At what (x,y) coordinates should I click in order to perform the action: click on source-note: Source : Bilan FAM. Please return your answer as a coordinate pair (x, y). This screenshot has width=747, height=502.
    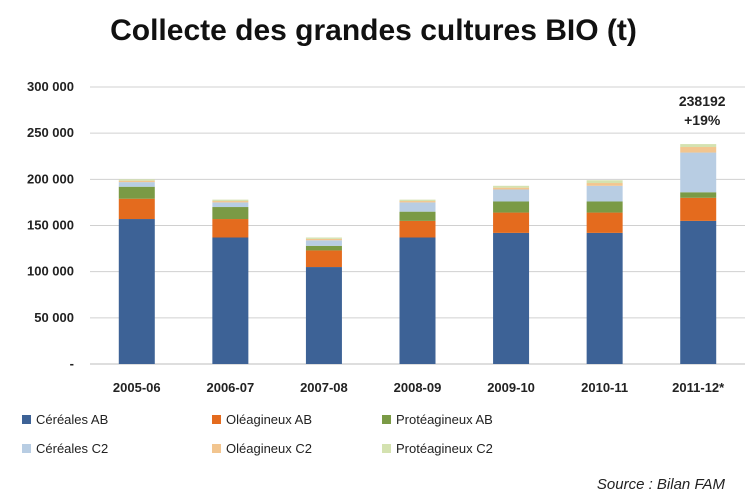
    Looking at the image, I should click on (660, 484).